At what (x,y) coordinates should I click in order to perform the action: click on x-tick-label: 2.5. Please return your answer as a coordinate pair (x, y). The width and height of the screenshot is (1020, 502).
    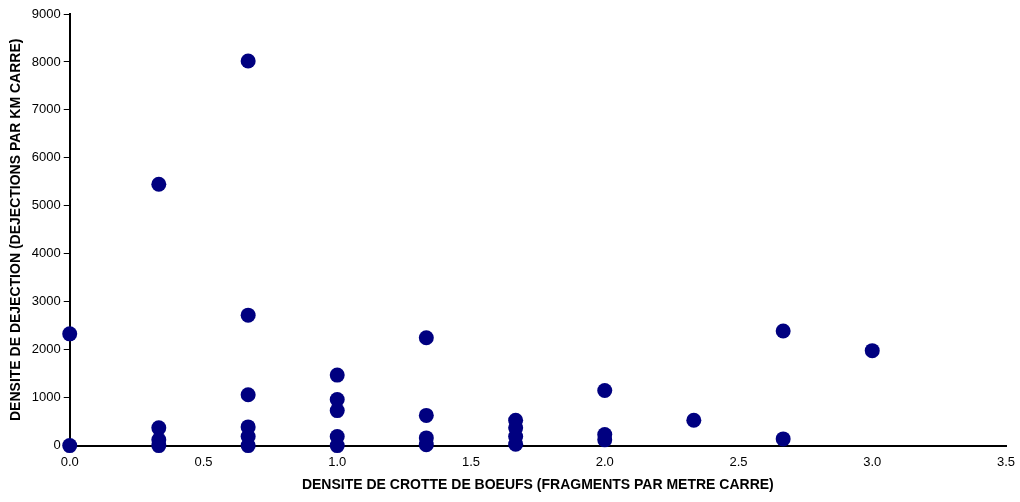
    Looking at the image, I should click on (738, 461).